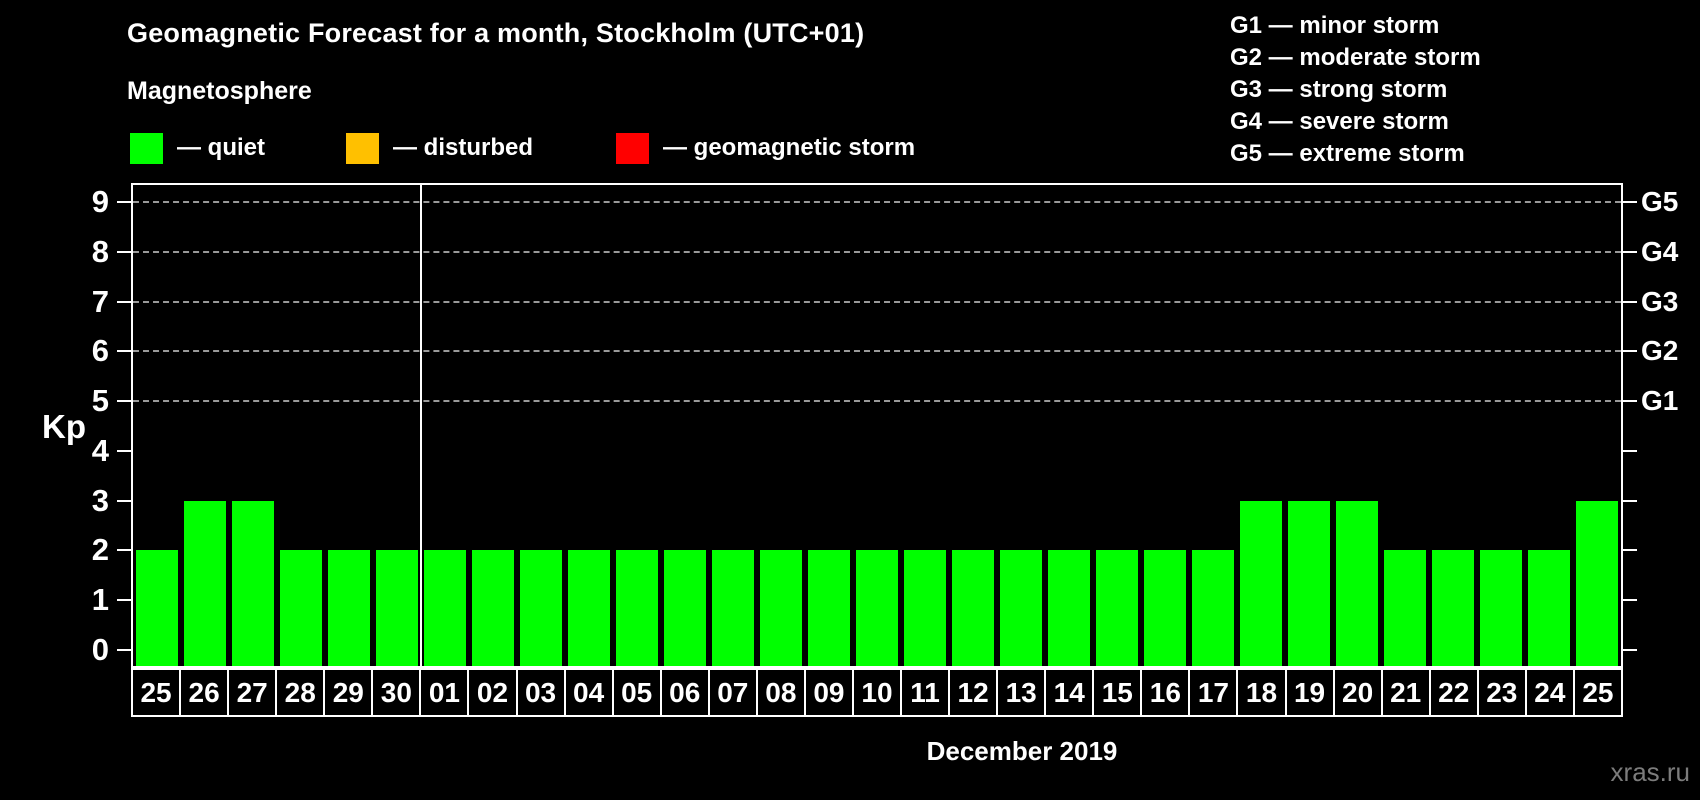 This screenshot has width=1700, height=800. Describe the element at coordinates (636, 692) in the screenshot. I see `day-label-cell: 05` at that location.